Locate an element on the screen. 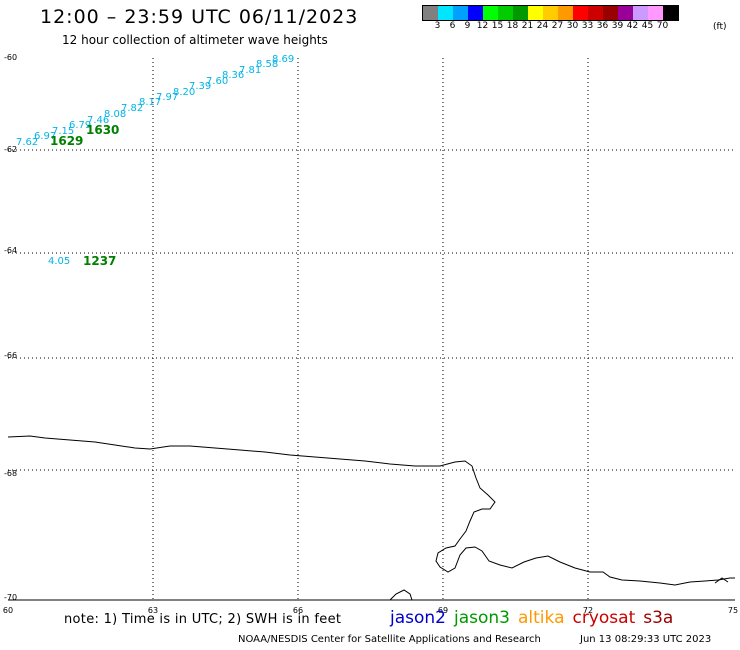  mission-label: jason2 is located at coordinates (418, 618).